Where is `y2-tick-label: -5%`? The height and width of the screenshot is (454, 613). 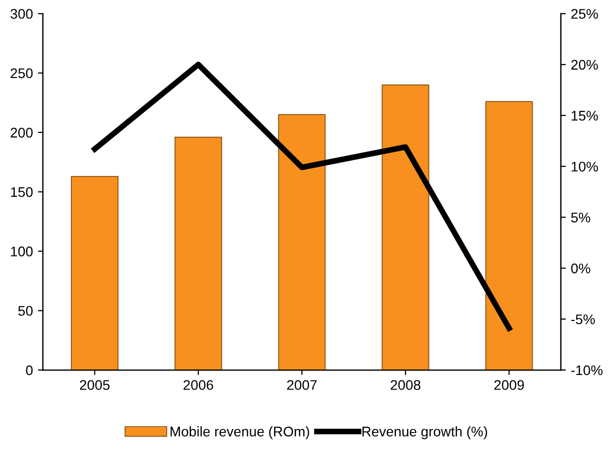
y2-tick-label: -5% is located at coordinates (583, 319).